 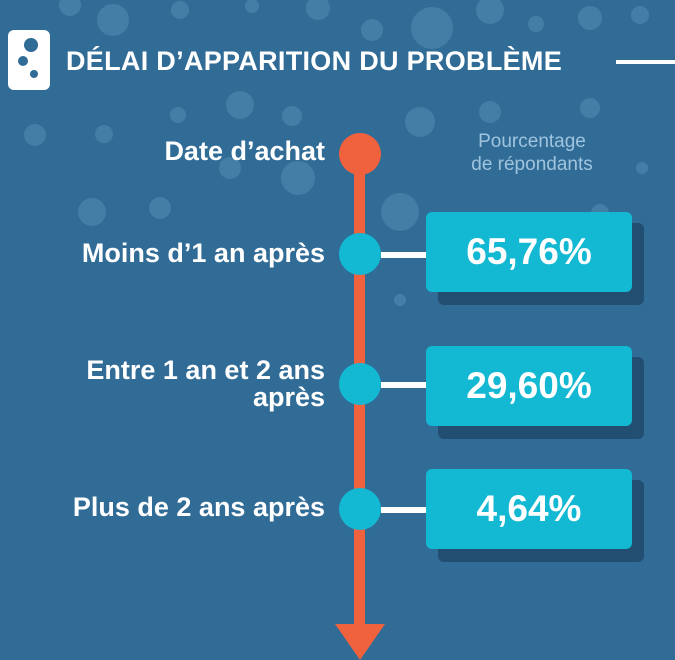 I want to click on percentage-card: 29,60%, so click(x=529, y=386).